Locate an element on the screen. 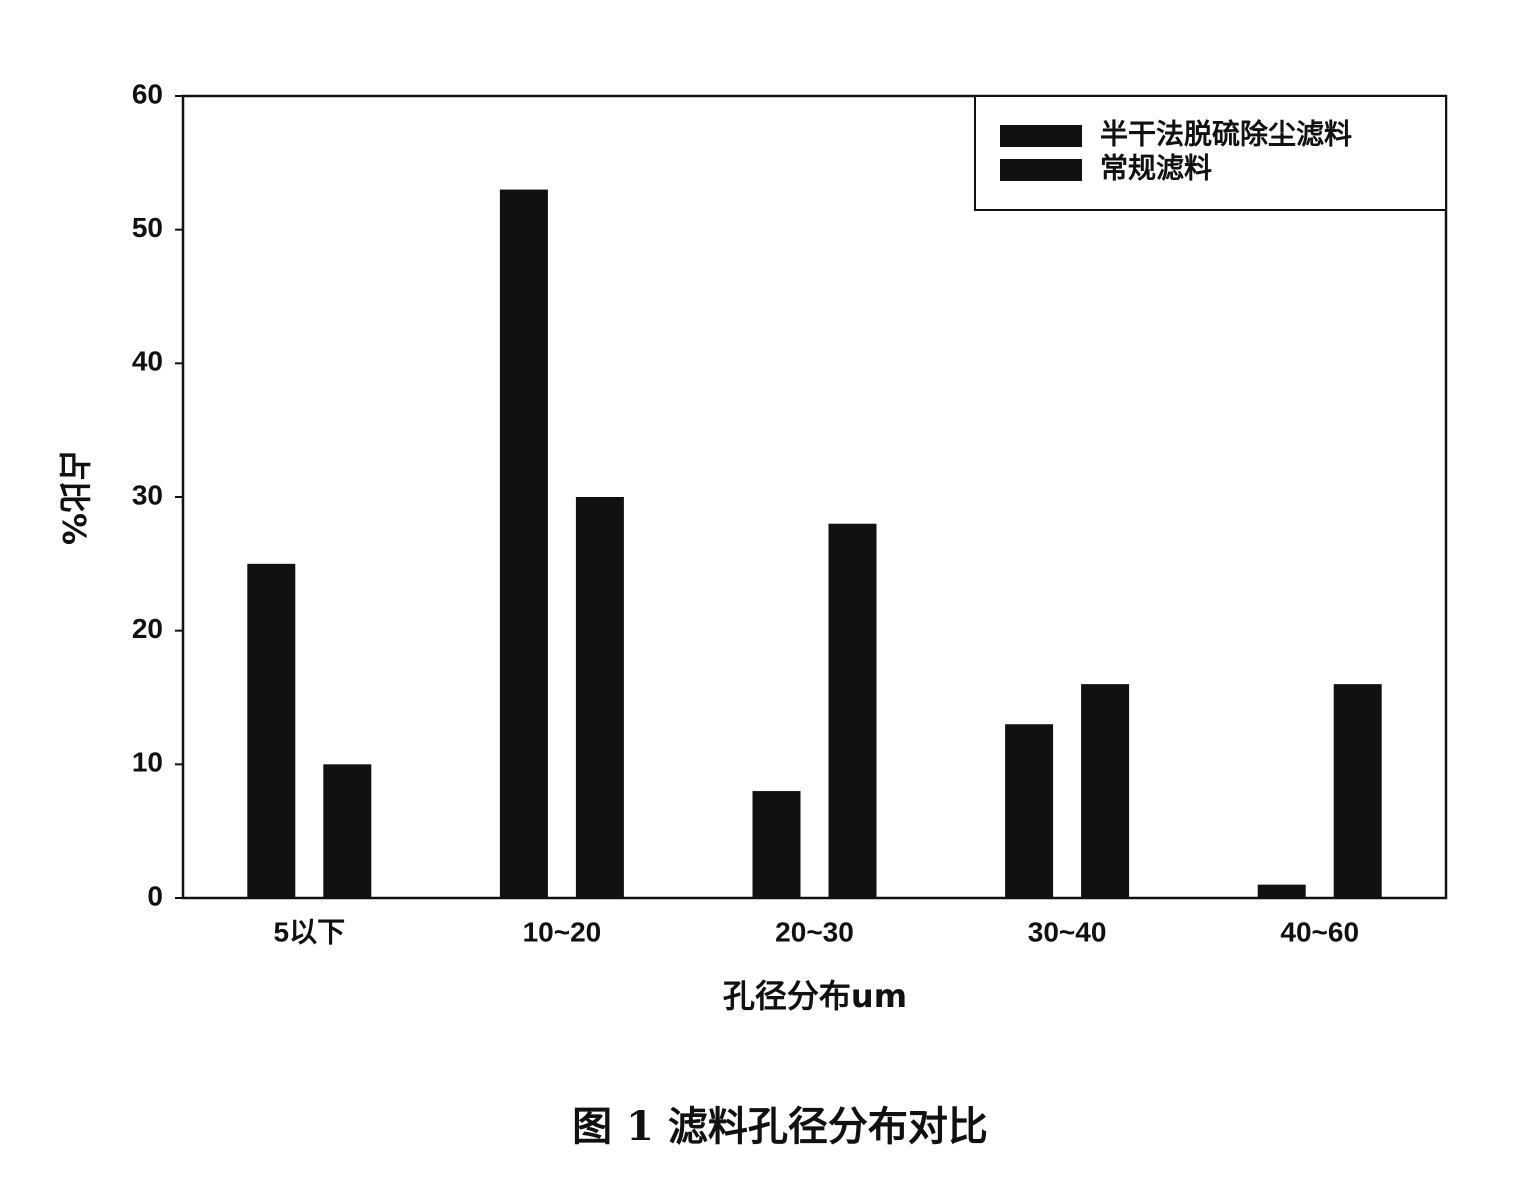 This screenshot has height=1204, width=1536. x-tick-label: 10~20 is located at coordinates (562, 931).